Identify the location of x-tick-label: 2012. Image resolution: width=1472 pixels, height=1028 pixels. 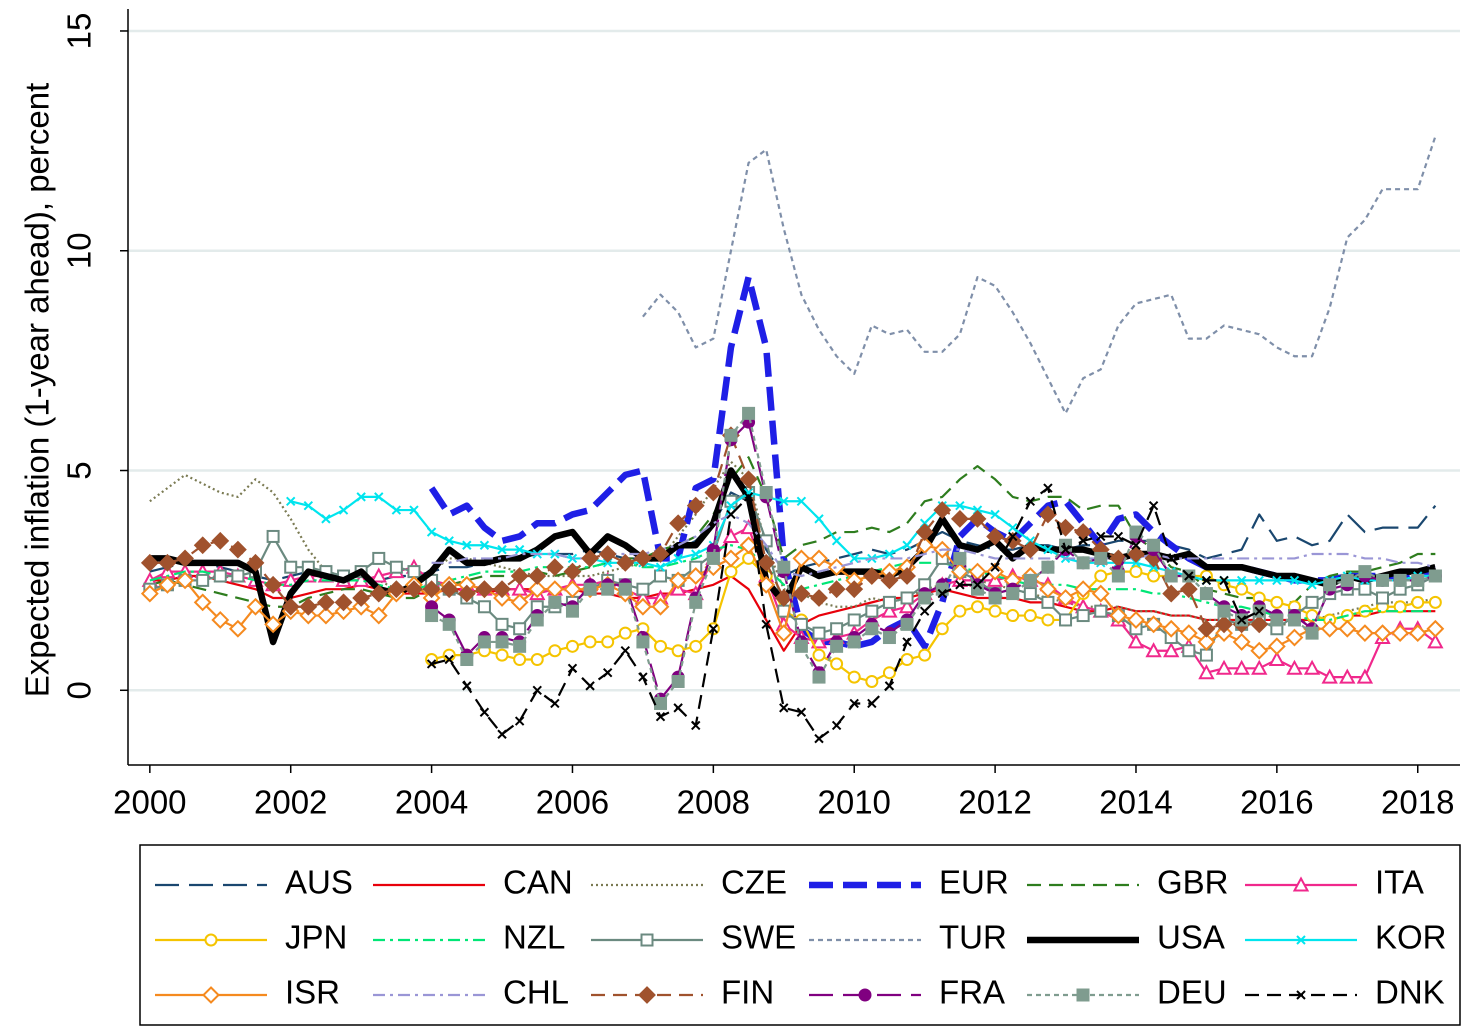
(994, 802).